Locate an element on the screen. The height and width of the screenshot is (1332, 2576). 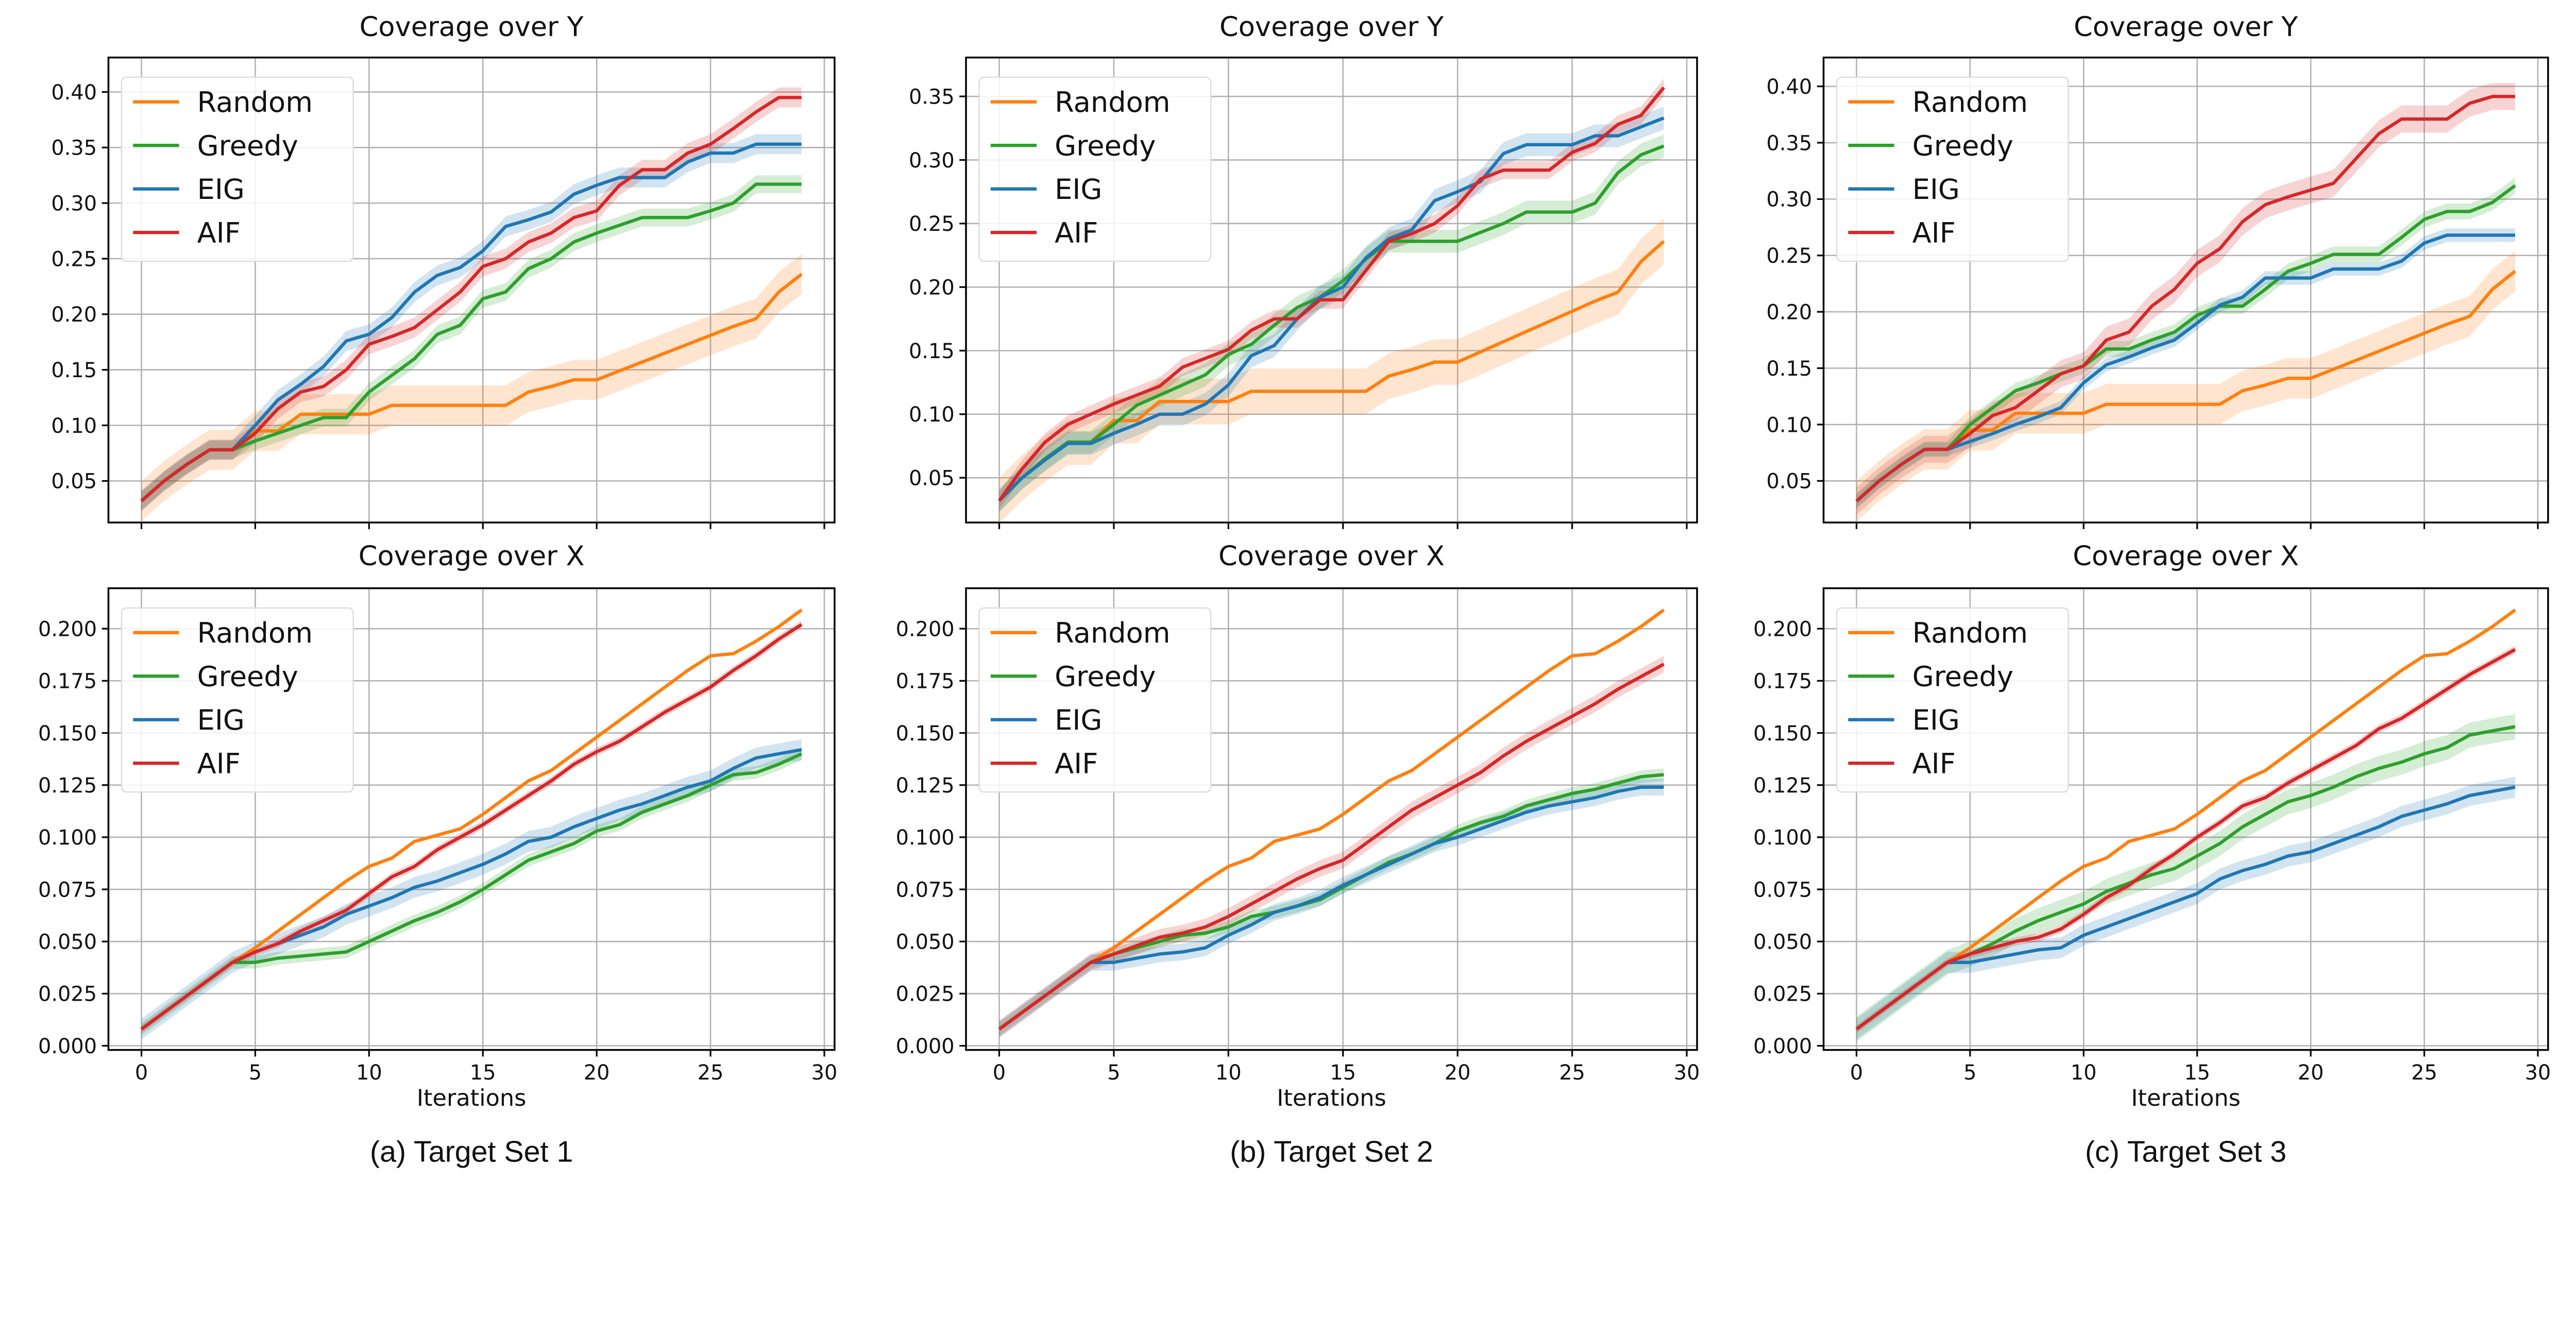
y-tick-label: 0.175 is located at coordinates (925, 682).